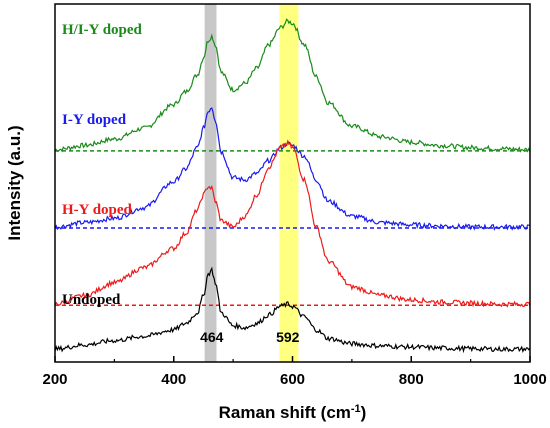 The image size is (550, 428). I want to click on peak-labels: 464 592, so click(250, 337).